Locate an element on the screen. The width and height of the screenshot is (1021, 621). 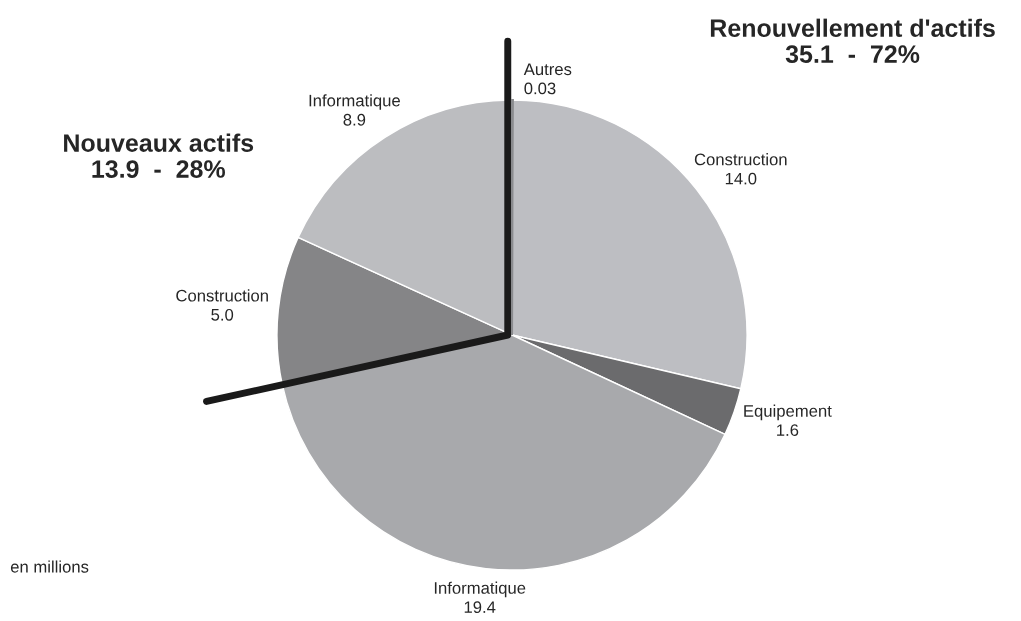
text: Renouvellement d'actifs 35.1 - 72% is located at coordinates (852, 41).